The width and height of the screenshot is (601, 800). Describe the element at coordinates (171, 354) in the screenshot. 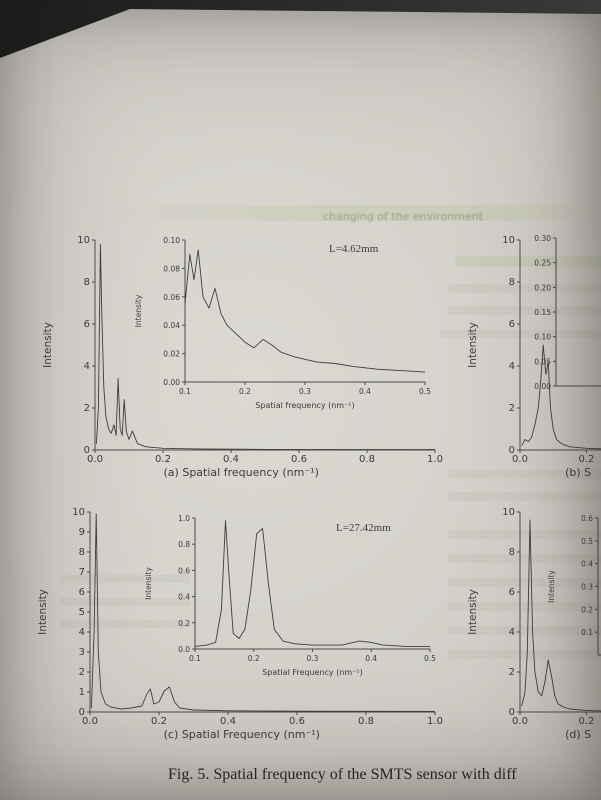

I see `svg-text: 0.02` at that location.